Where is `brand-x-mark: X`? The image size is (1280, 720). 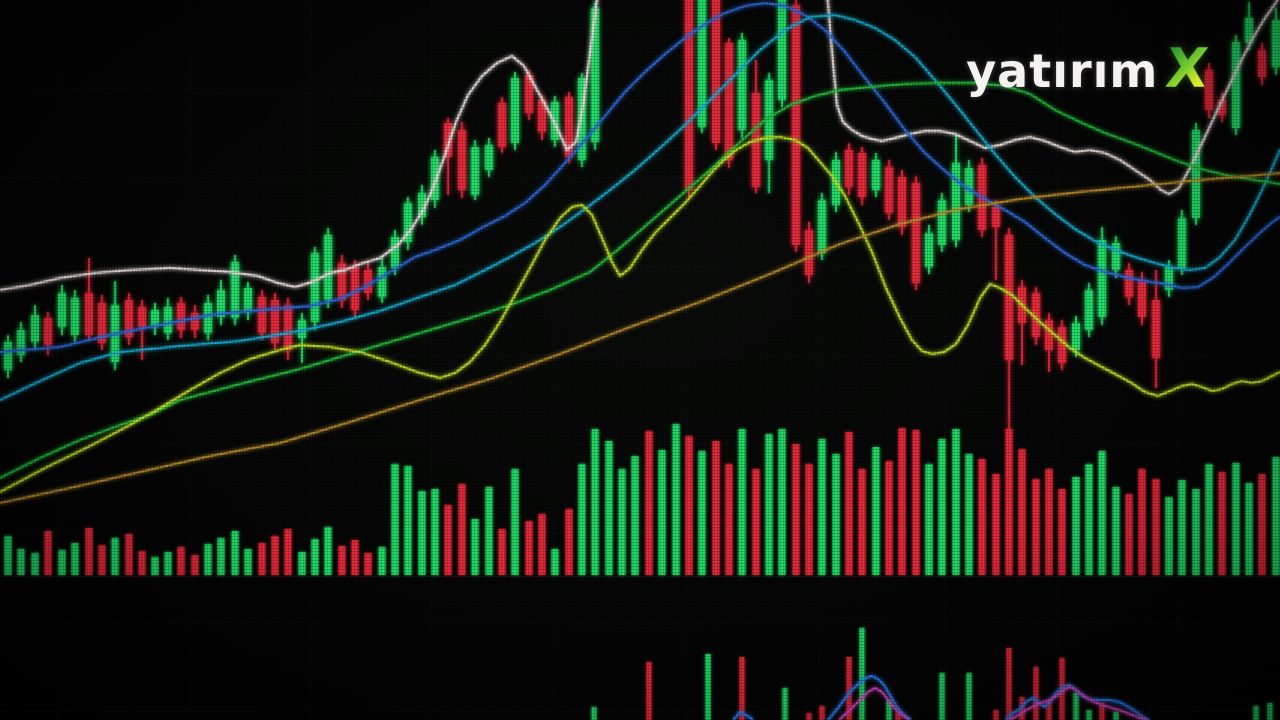 brand-x-mark: X is located at coordinates (1187, 68).